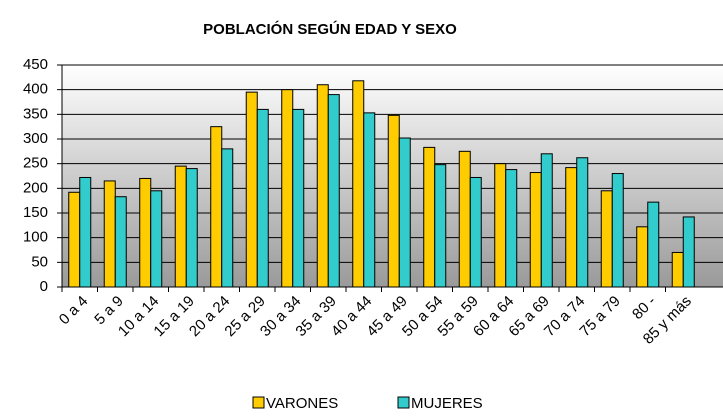  What do you see at coordinates (599, 316) in the screenshot?
I see `x-tick-label: 75 a 79` at bounding box center [599, 316].